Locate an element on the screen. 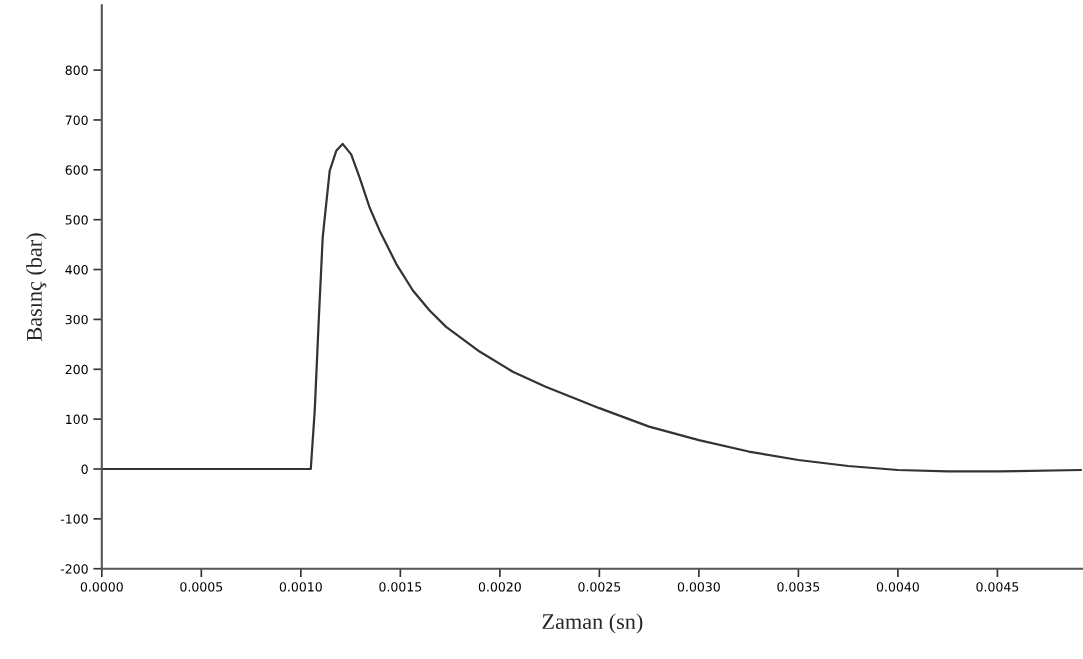 The height and width of the screenshot is (659, 1083). y-tick-label: 700 is located at coordinates (76, 120).